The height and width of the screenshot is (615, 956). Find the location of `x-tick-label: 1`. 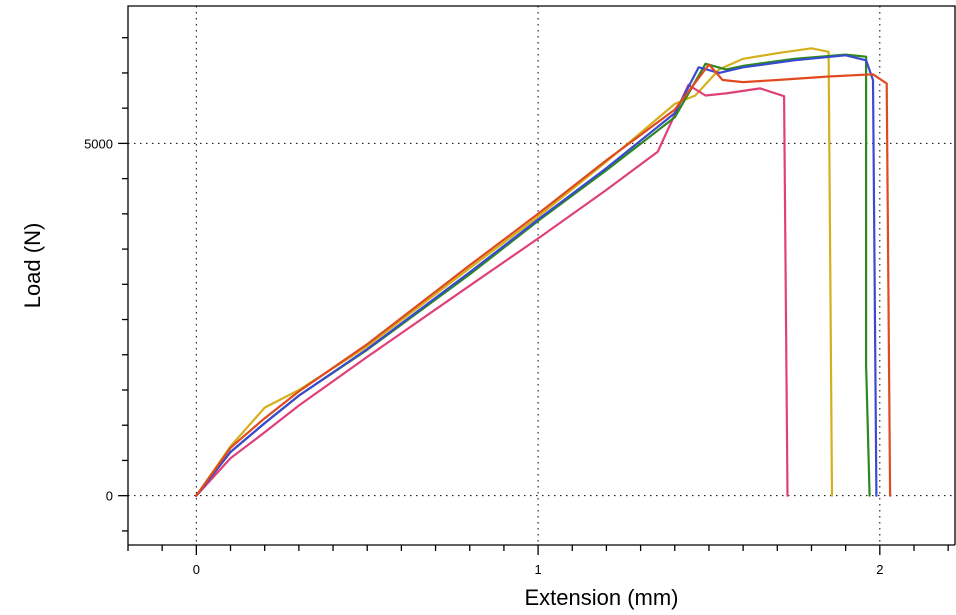

x-tick-label: 1 is located at coordinates (537, 569).